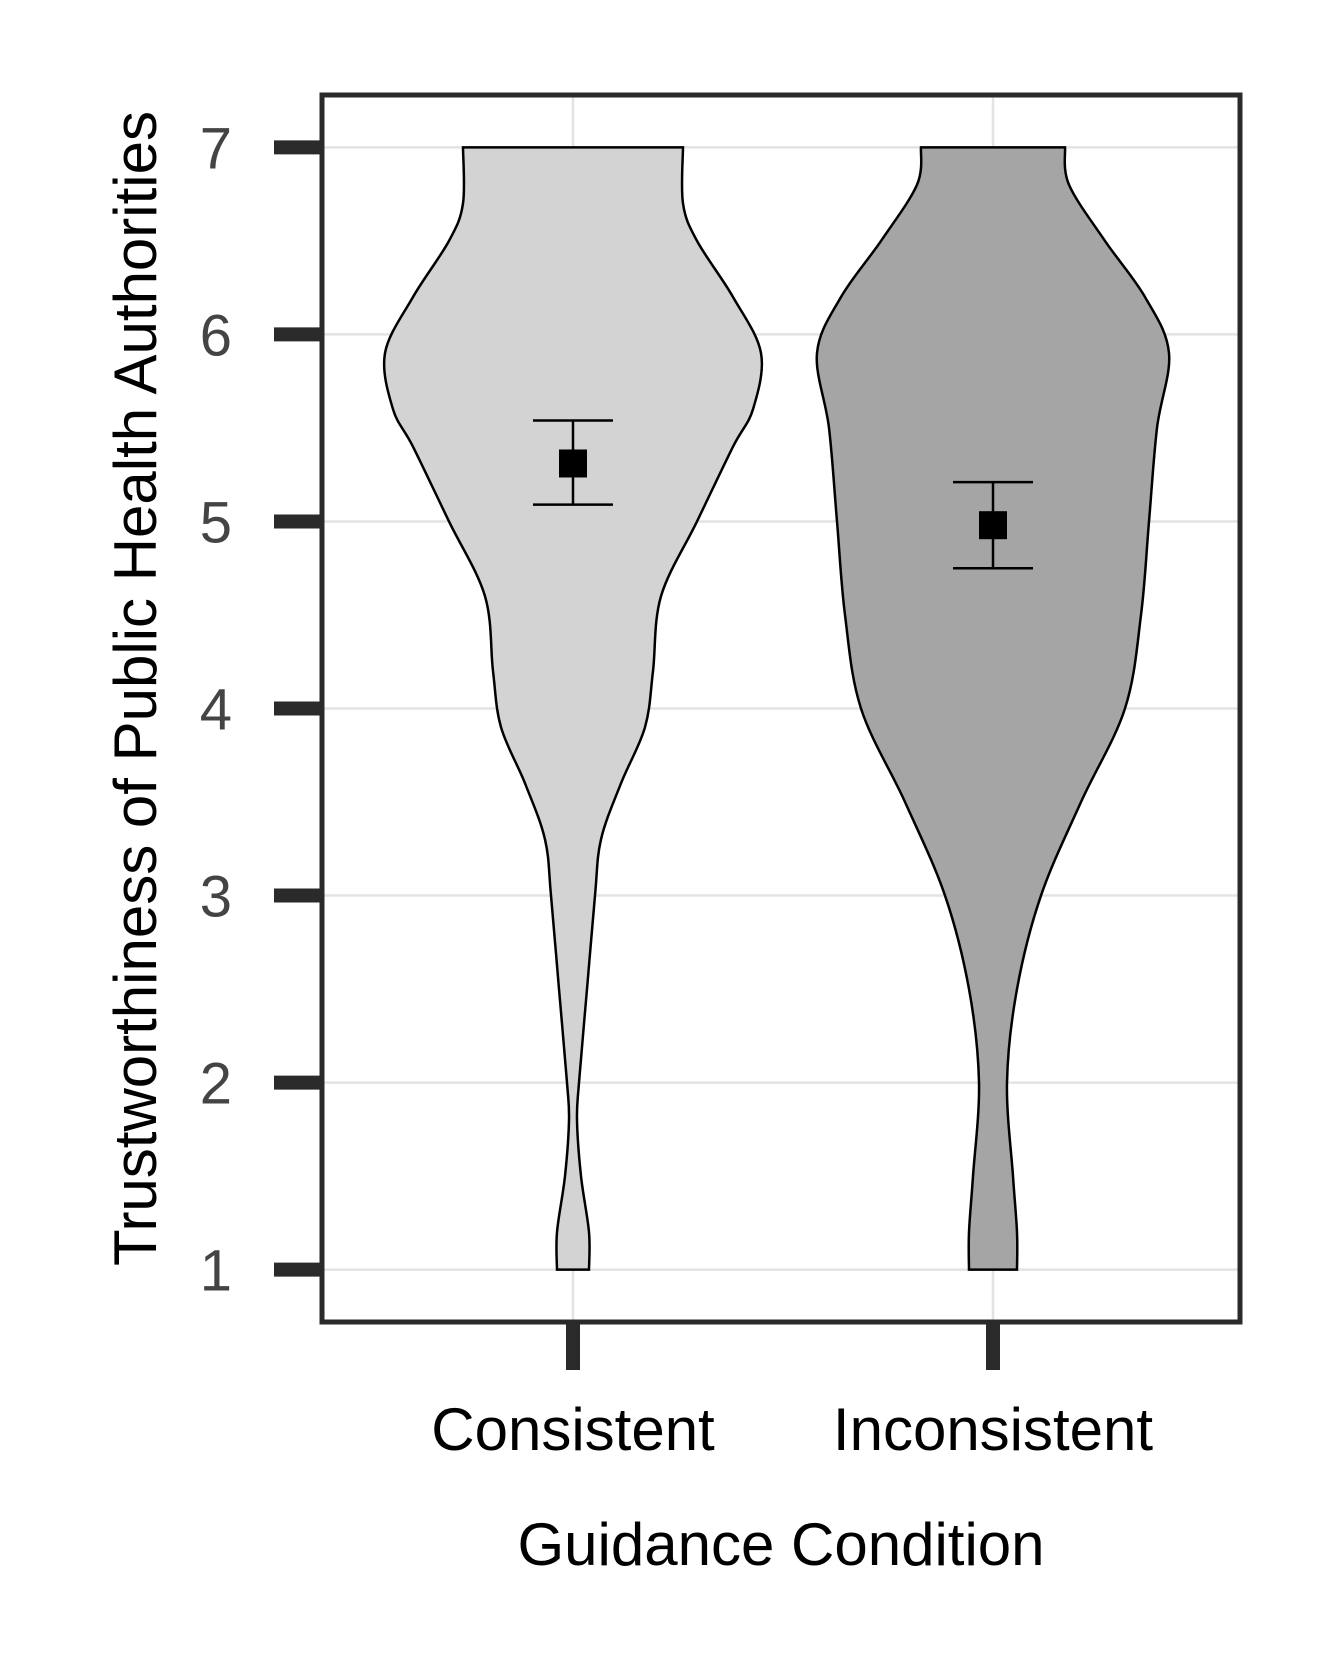 This screenshot has width=1322, height=1653. Describe the element at coordinates (792, 1392) in the screenshot. I see `x-axis: Consistent Inconsistent` at that location.